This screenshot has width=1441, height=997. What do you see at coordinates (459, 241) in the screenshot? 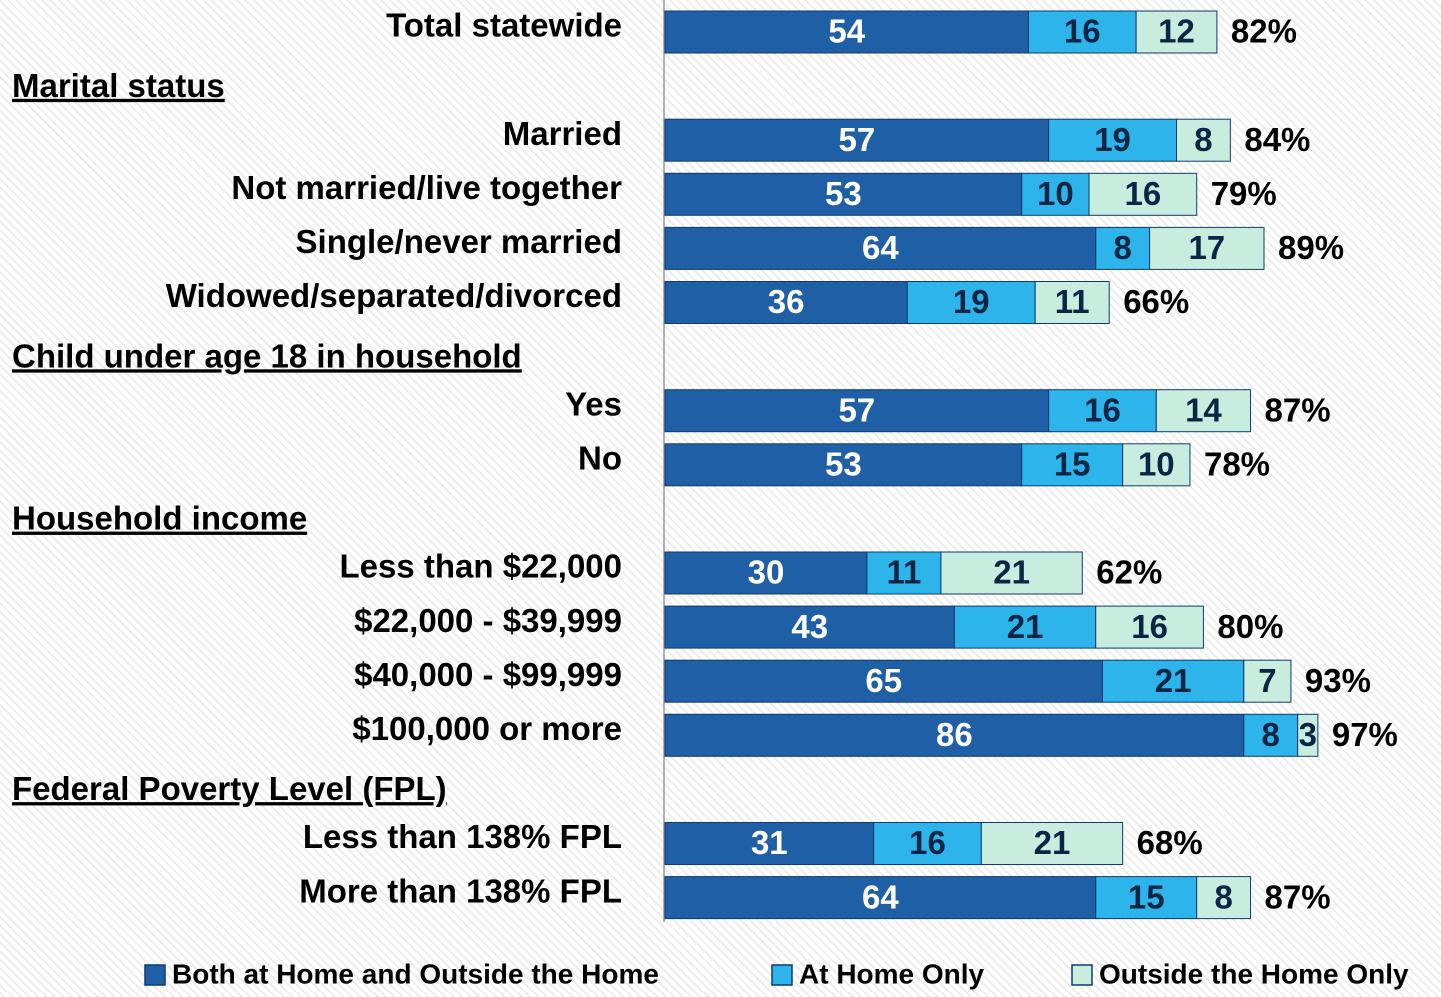
I see `category-label: Single/never married` at bounding box center [459, 241].